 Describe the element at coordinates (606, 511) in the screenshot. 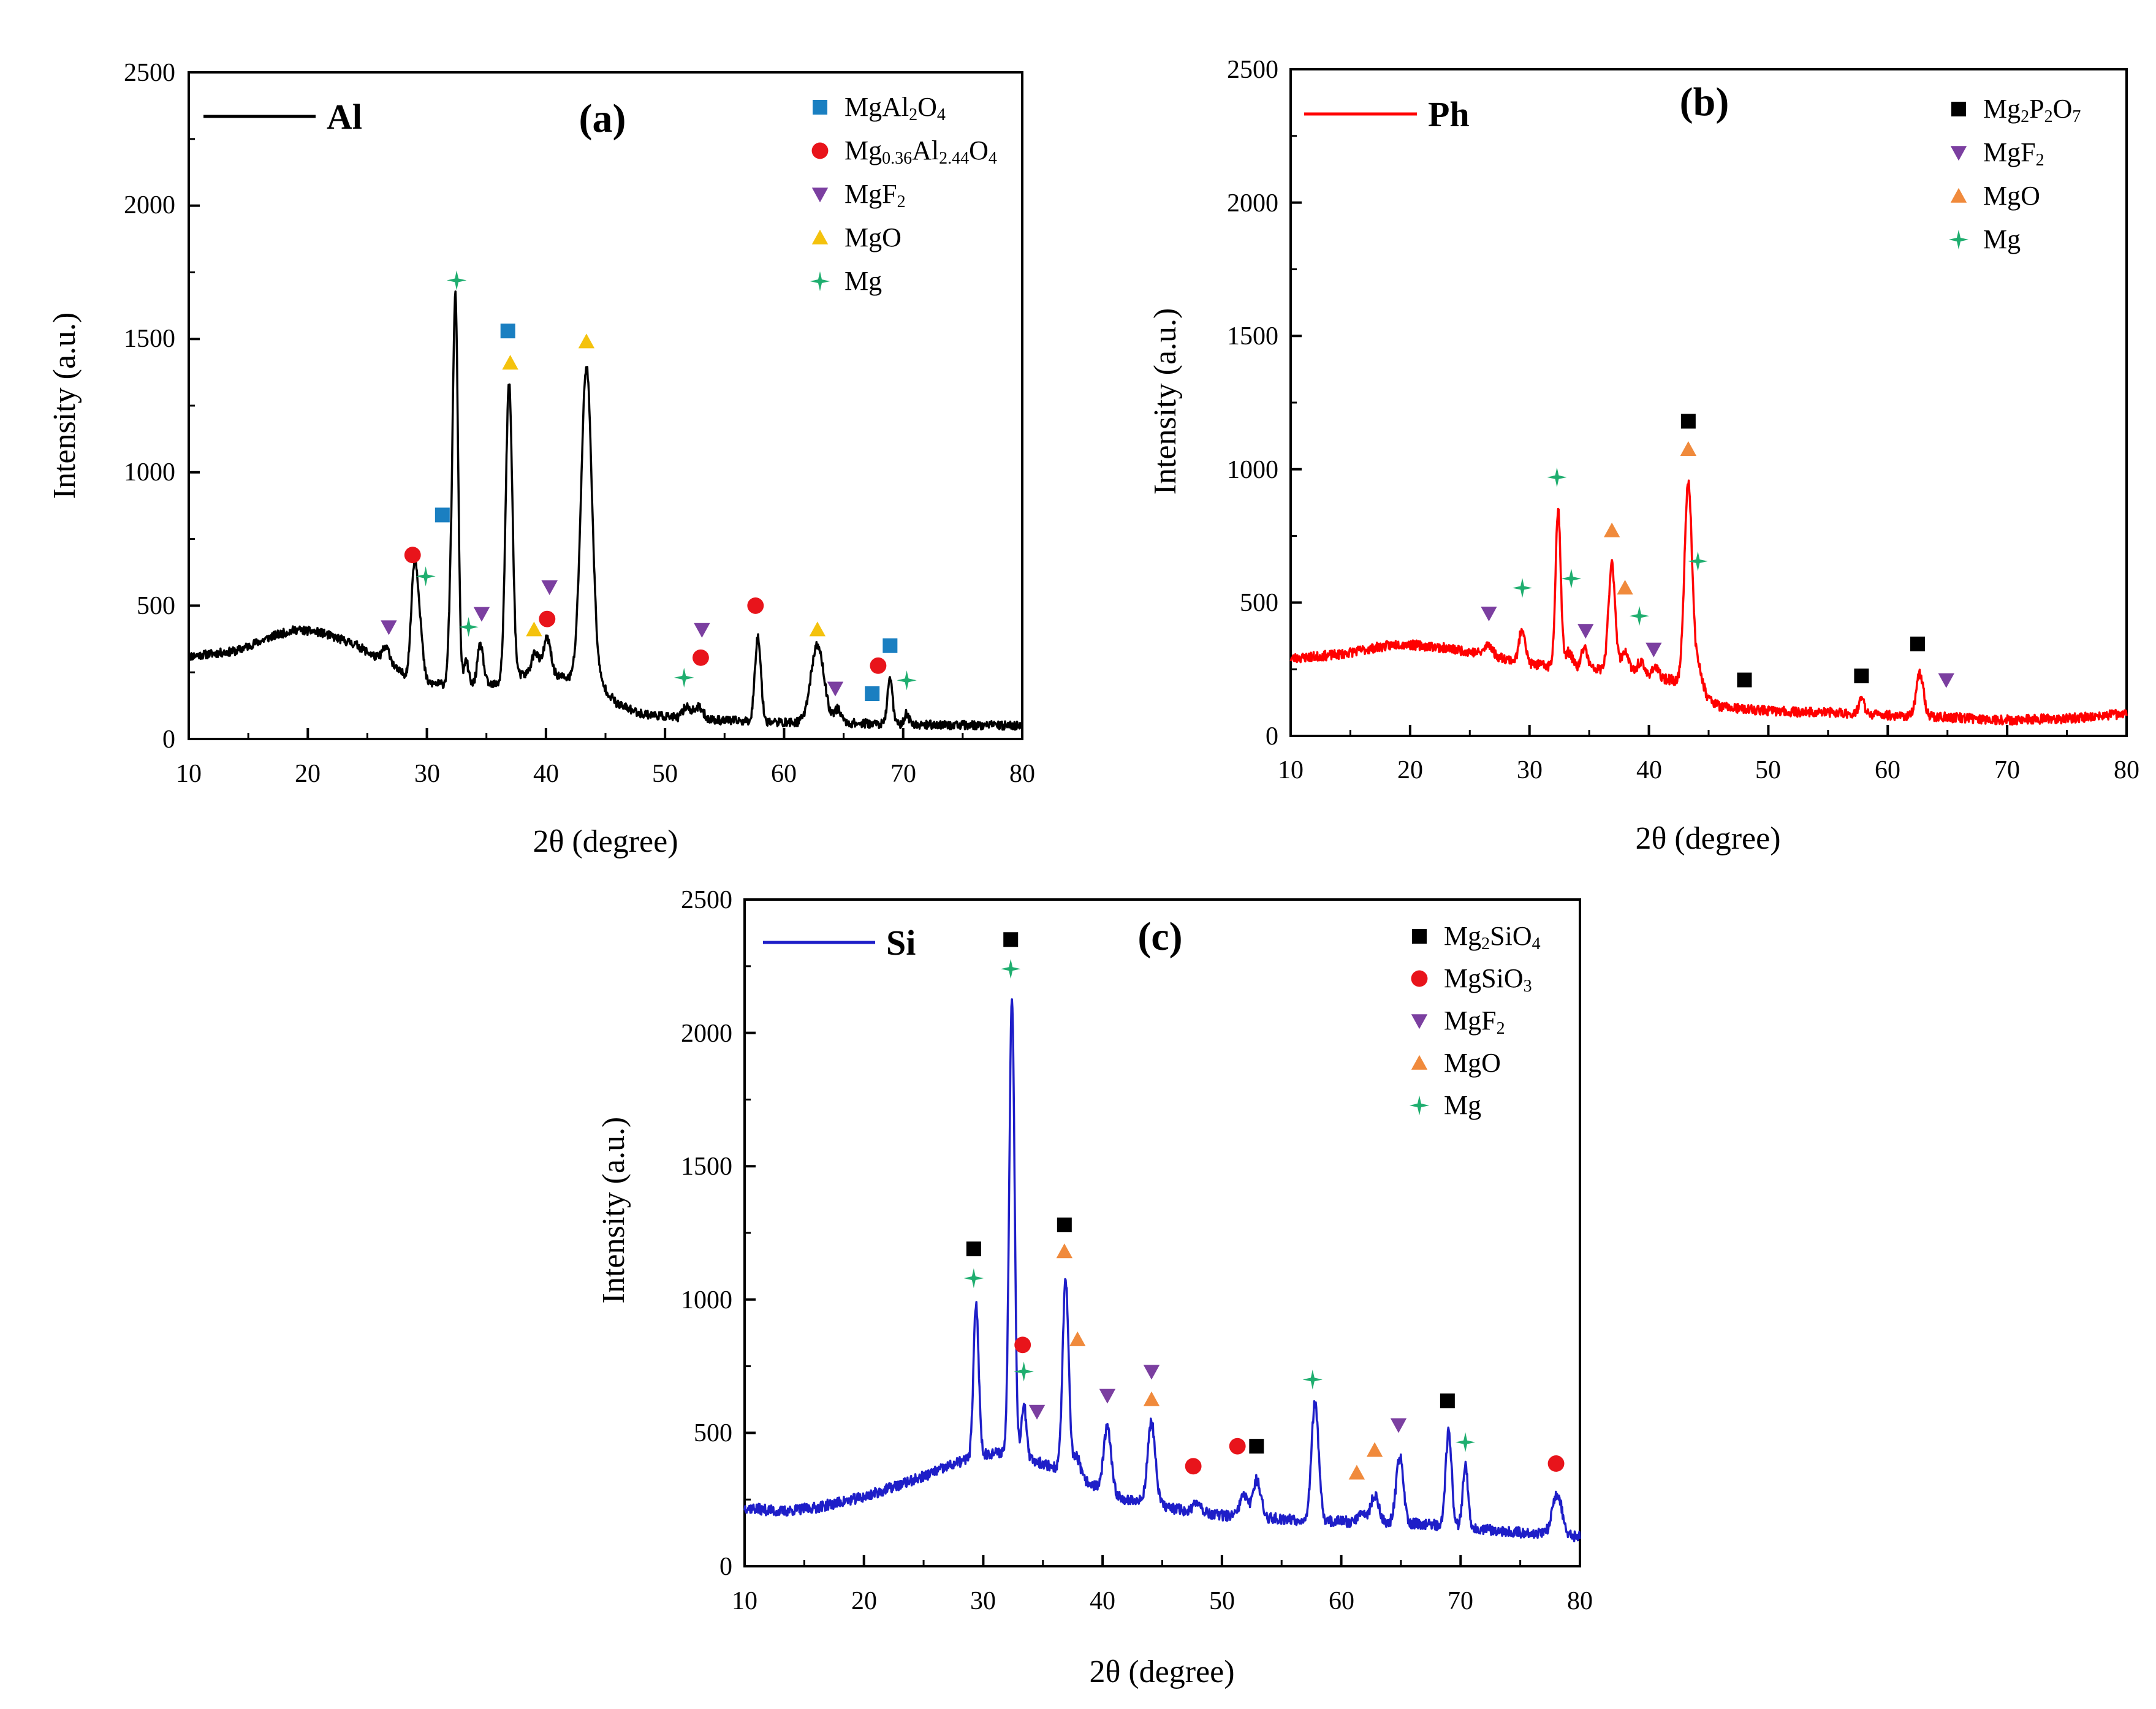

I see `series-line-a` at that location.